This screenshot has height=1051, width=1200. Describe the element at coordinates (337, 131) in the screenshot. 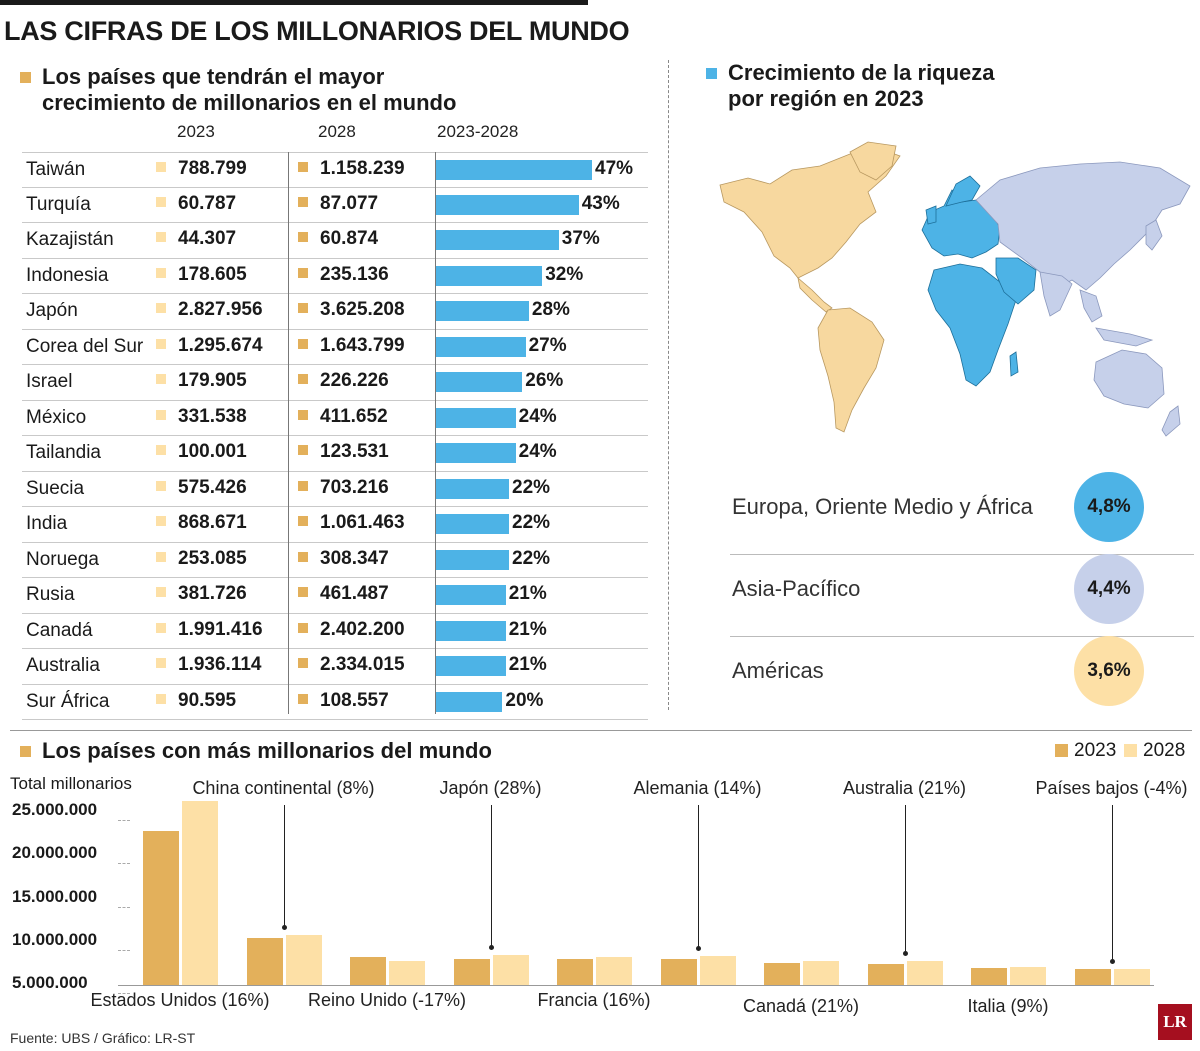

I see `col-head-2028: 2028` at that location.